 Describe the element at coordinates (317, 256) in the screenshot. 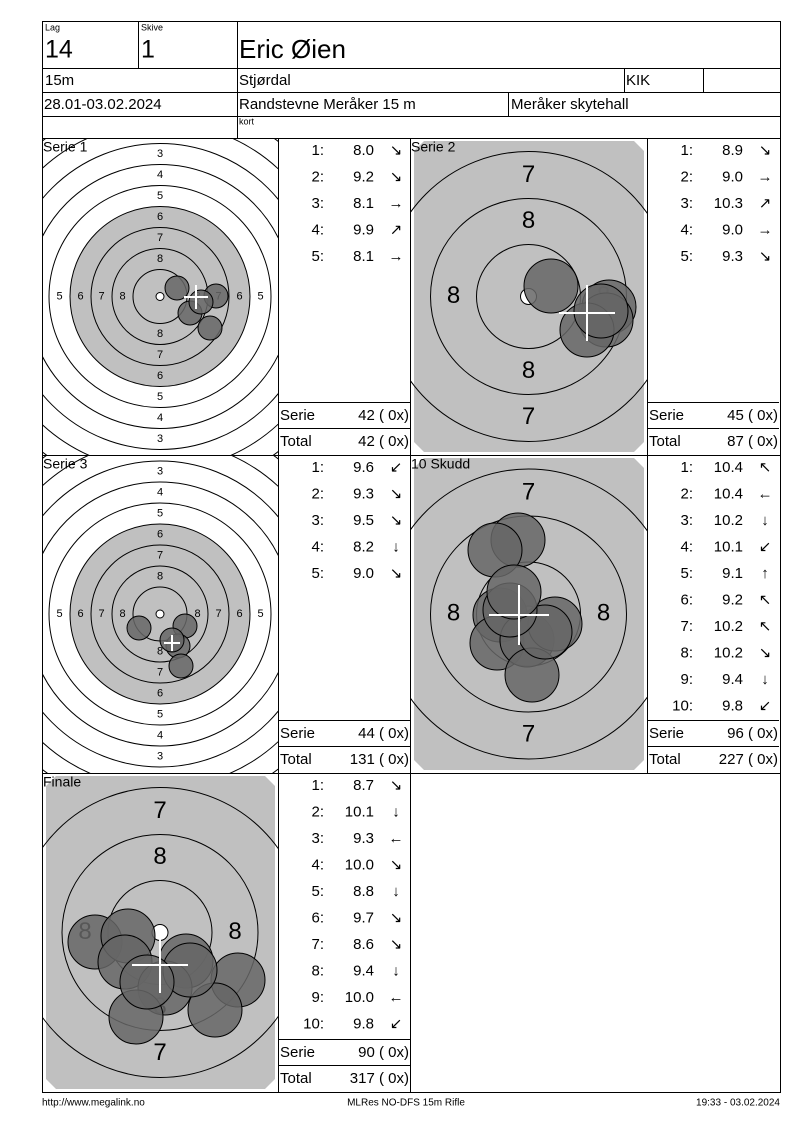

I see `shot-number: 5:` at that location.